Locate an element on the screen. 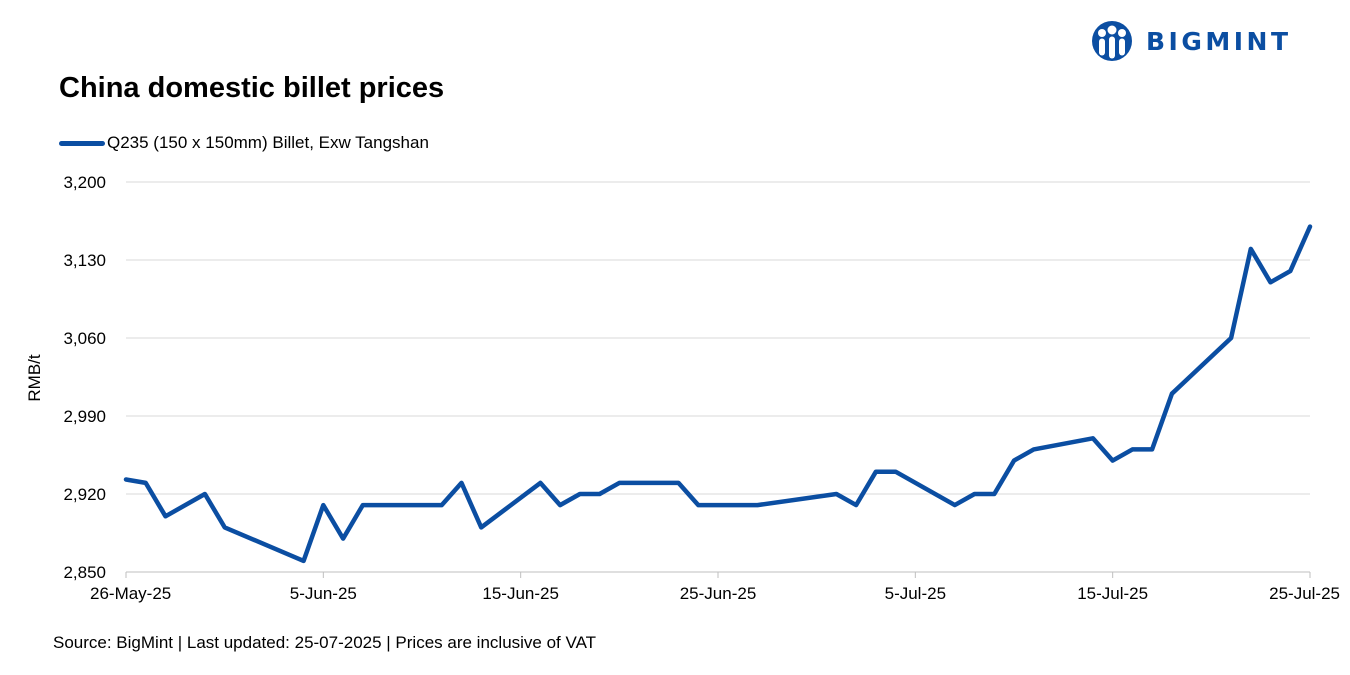 Image resolution: width=1350 pixels, height=675 pixels. brand-logo: BIGMINT is located at coordinates (1191, 41).